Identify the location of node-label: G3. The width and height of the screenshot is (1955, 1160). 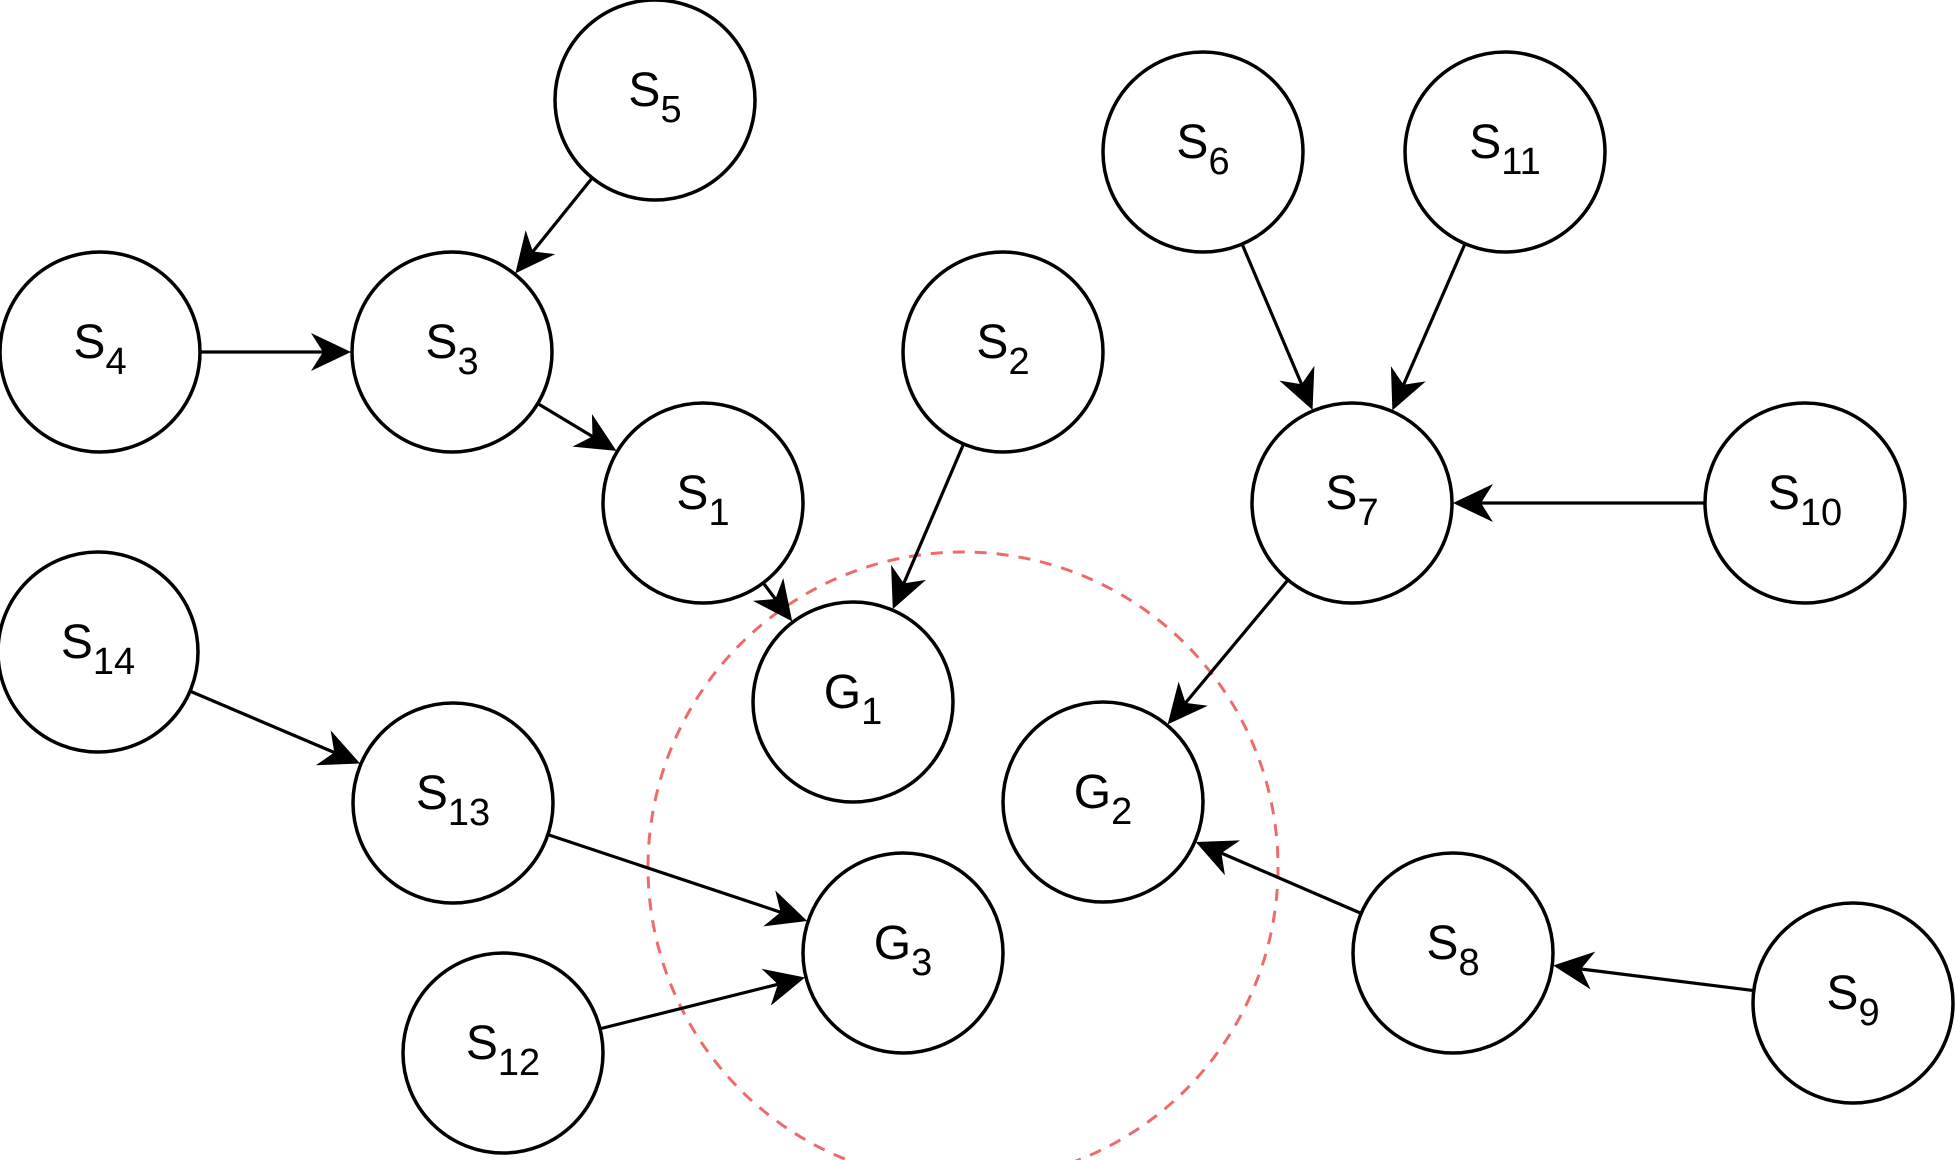
(903, 950).